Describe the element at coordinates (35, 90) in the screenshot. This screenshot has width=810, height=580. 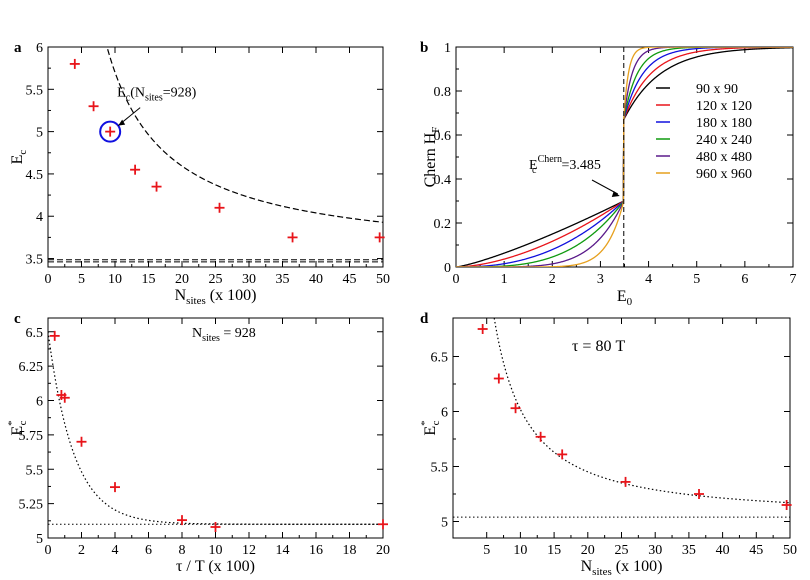
I see `y-tick-label-a: 5.5` at that location.